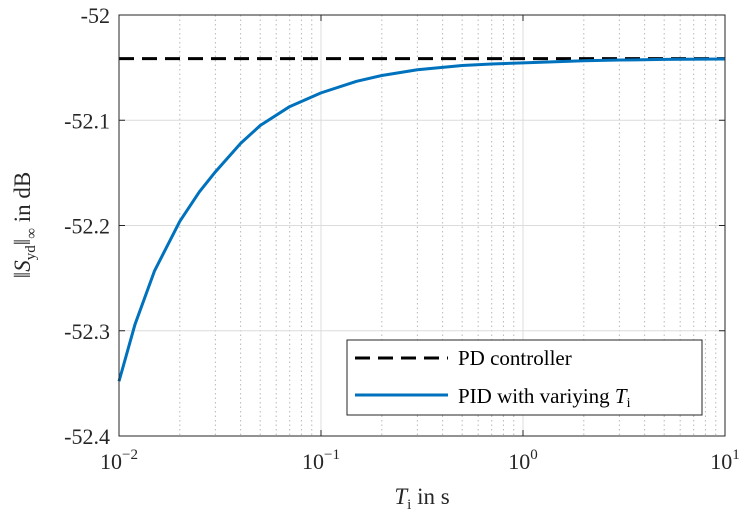 Image resolution: width=747 pixels, height=519 pixels. I want to click on legend-box, so click(524, 377).